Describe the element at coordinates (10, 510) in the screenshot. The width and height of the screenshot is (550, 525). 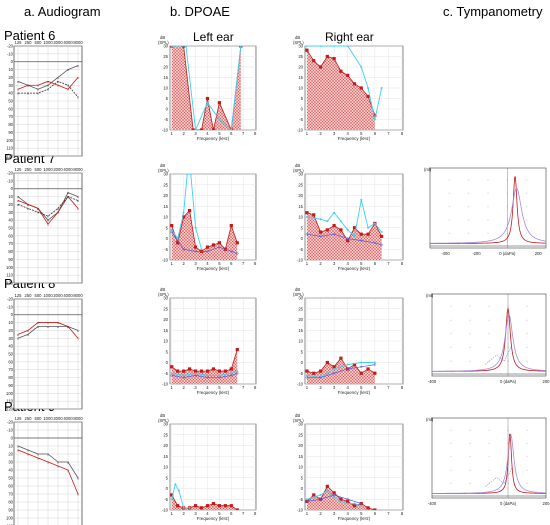
I see `audiogram-y-tick: 90` at that location.